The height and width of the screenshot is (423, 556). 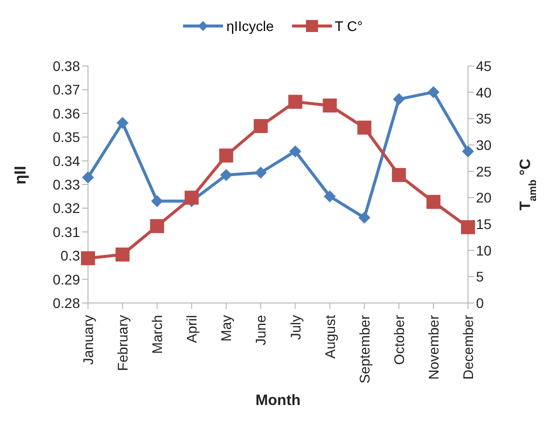 I want to click on x-tick-label: November, so click(x=433, y=347).